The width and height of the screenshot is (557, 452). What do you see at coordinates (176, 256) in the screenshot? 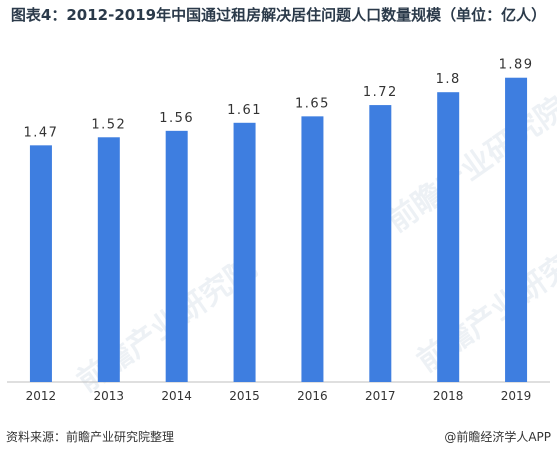
I see `bar-2014` at bounding box center [176, 256].